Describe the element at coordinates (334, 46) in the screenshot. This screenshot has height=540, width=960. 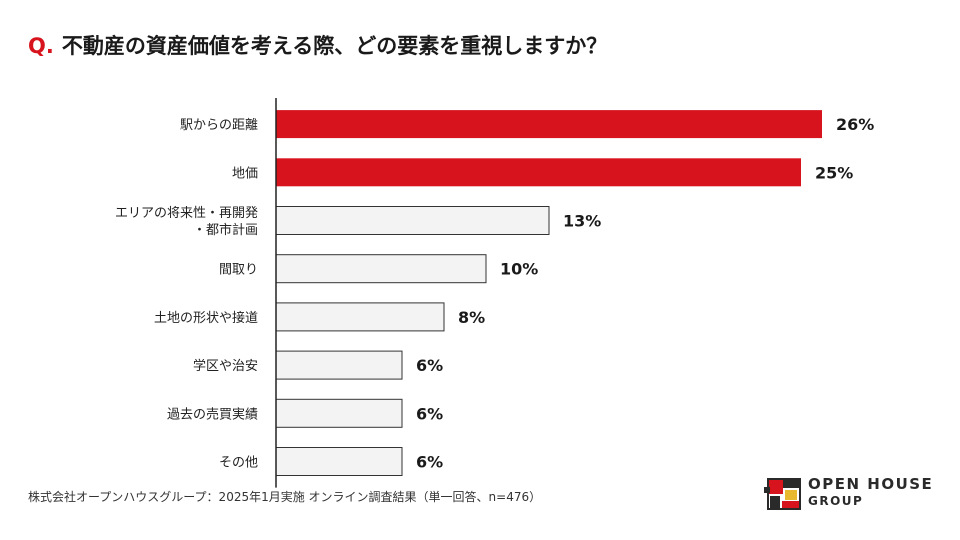
I see `question-text: 不動産の資産価値を考える際、どの要素を重視しますか？` at that location.